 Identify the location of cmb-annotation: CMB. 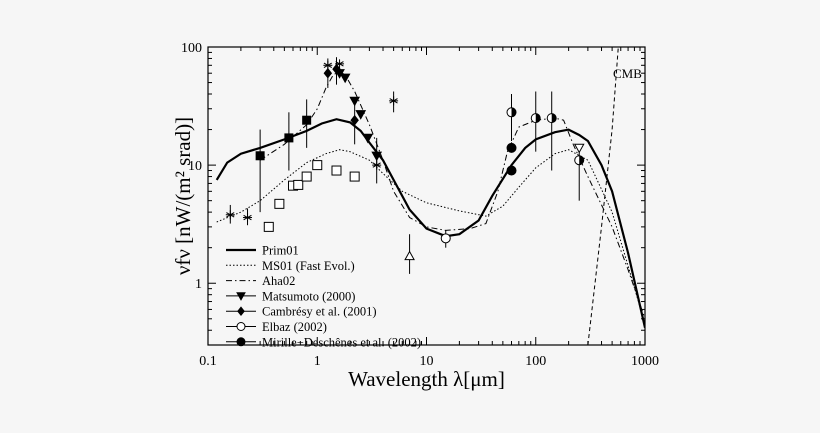
(627, 73).